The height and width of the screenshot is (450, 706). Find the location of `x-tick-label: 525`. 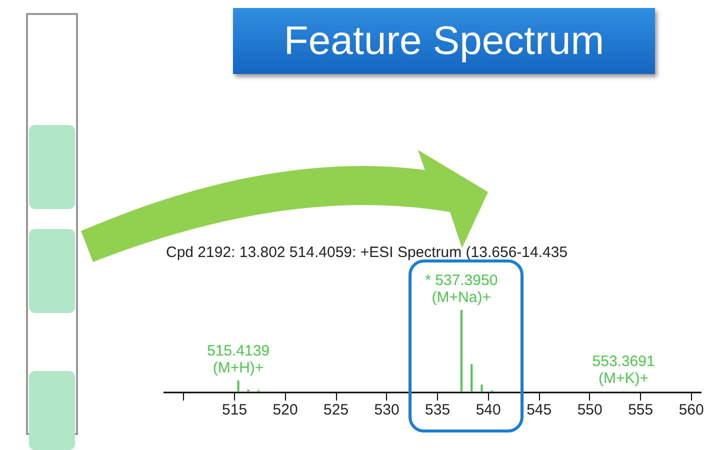

x-tick-label: 525 is located at coordinates (336, 410).